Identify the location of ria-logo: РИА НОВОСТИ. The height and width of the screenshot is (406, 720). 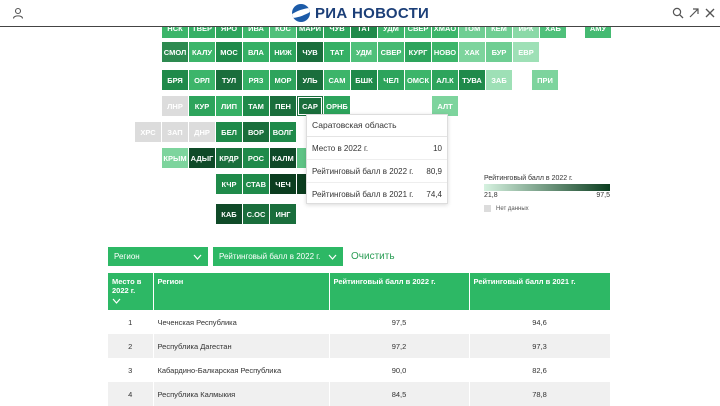
(360, 13).